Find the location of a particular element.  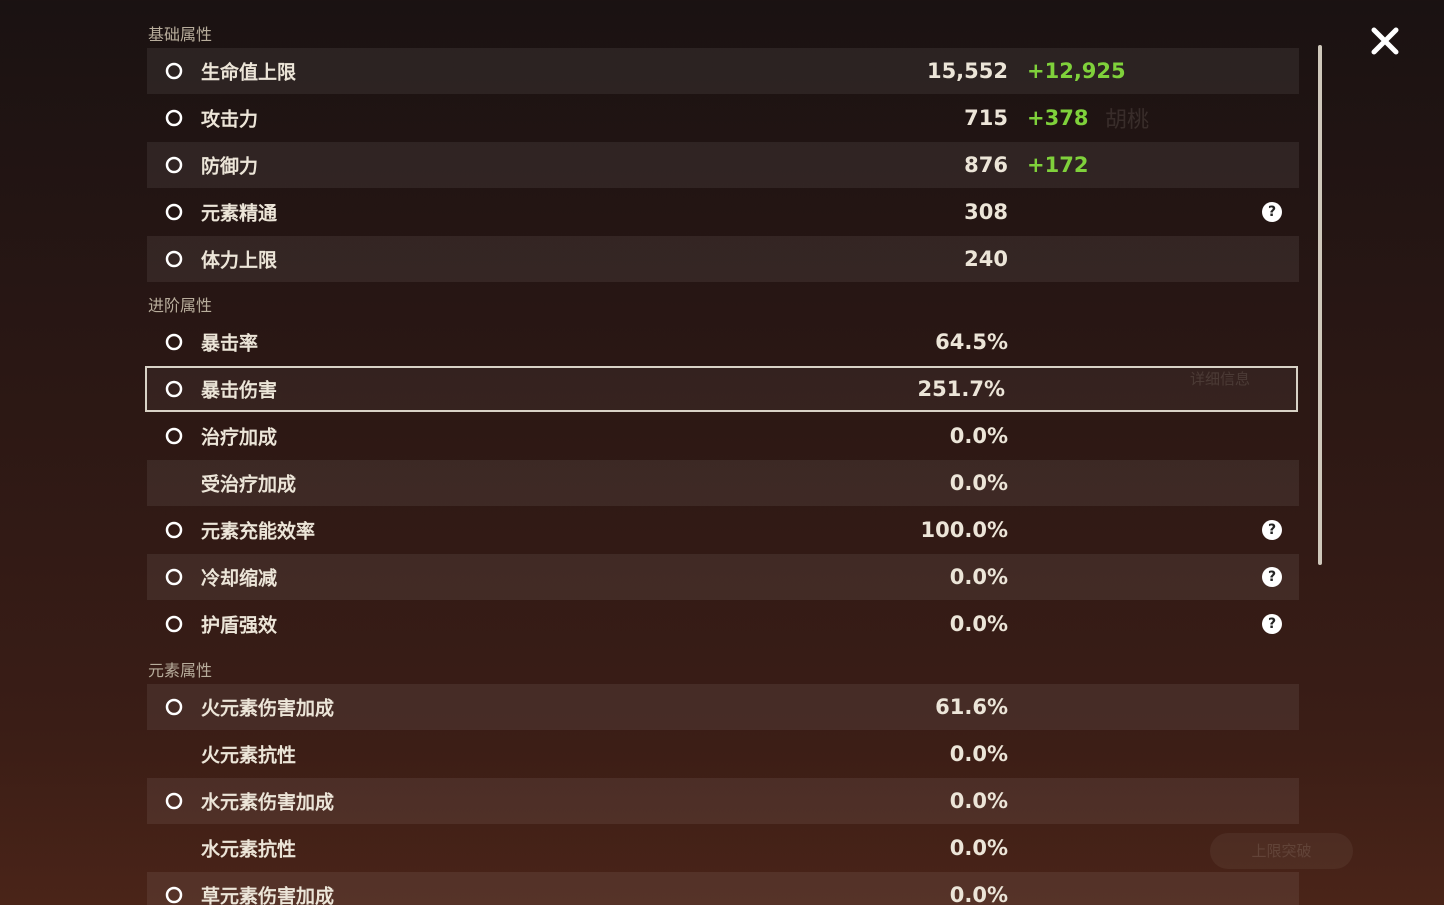

stat-label: 暴击伤害 is located at coordinates (239, 390).